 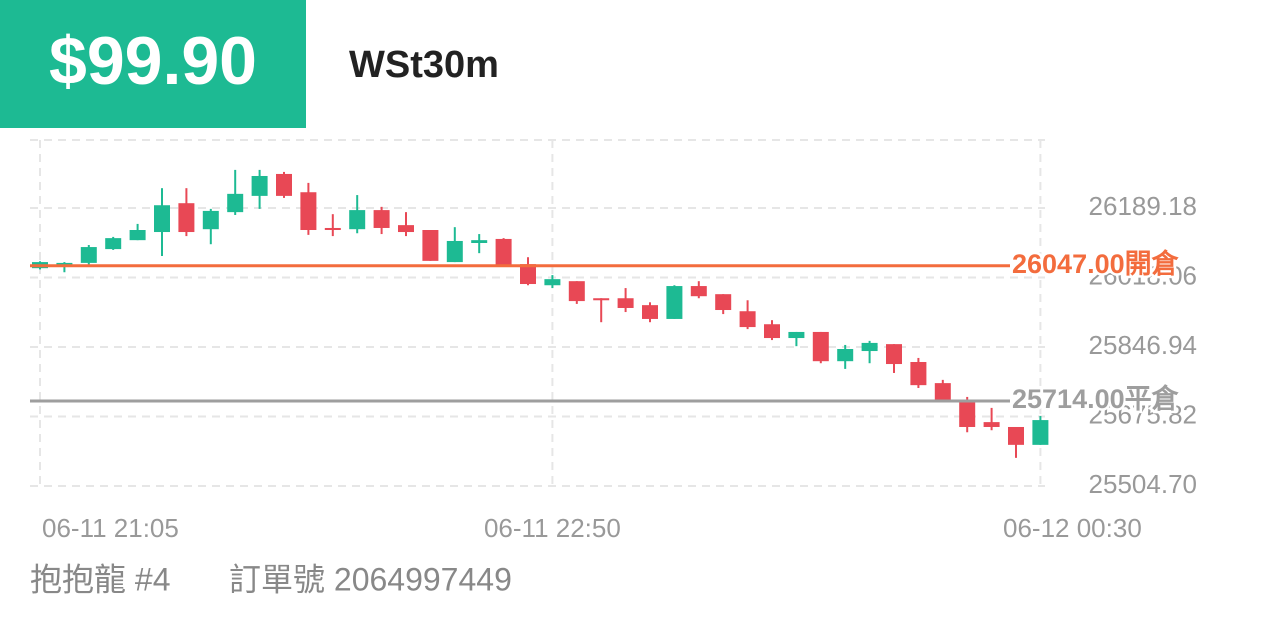 I want to click on order-number: 訂單號 2064997449, so click(x=370, y=579).